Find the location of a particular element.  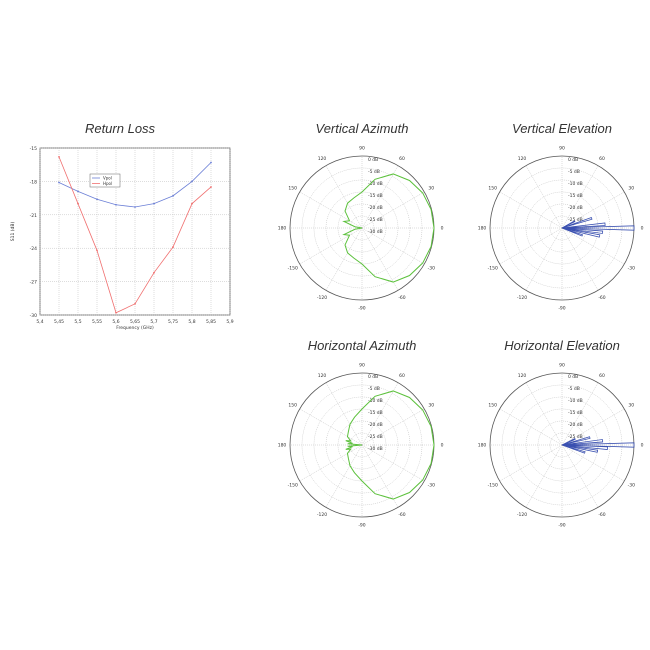

x-tick-label: 5,45 is located at coordinates (59, 322).